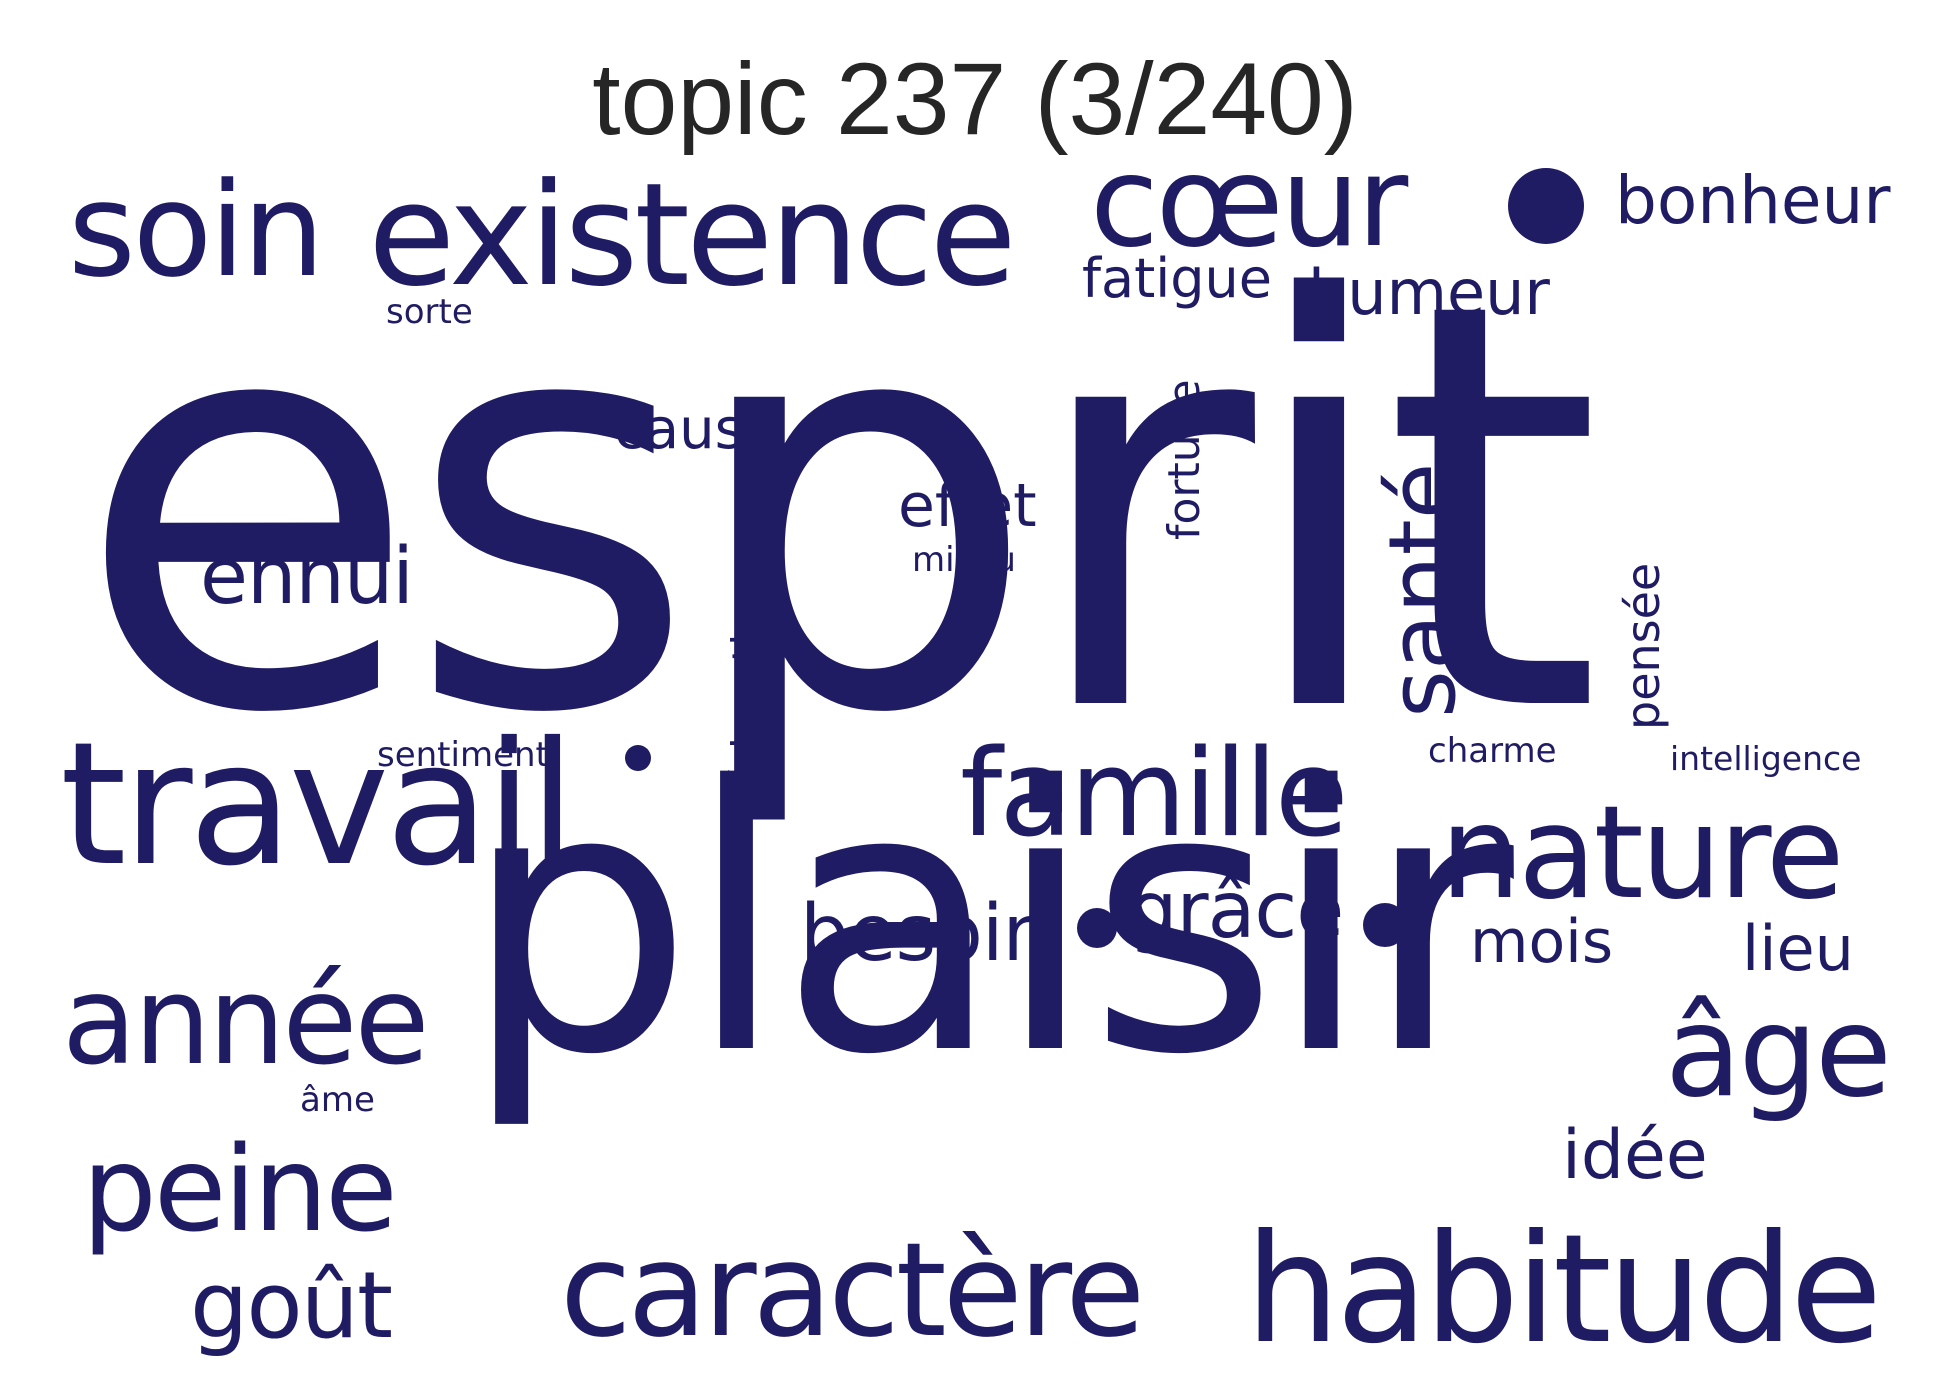  What do you see at coordinates (1642, 853) in the screenshot?
I see `word-nature: nature` at bounding box center [1642, 853].